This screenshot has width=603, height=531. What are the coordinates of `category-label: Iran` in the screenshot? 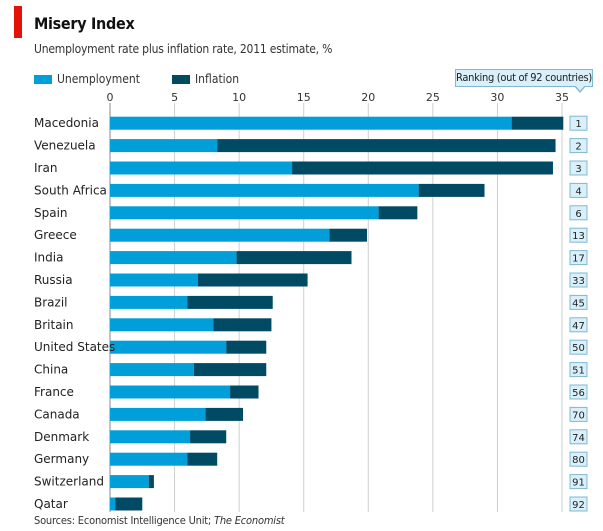 It's located at (45, 168).